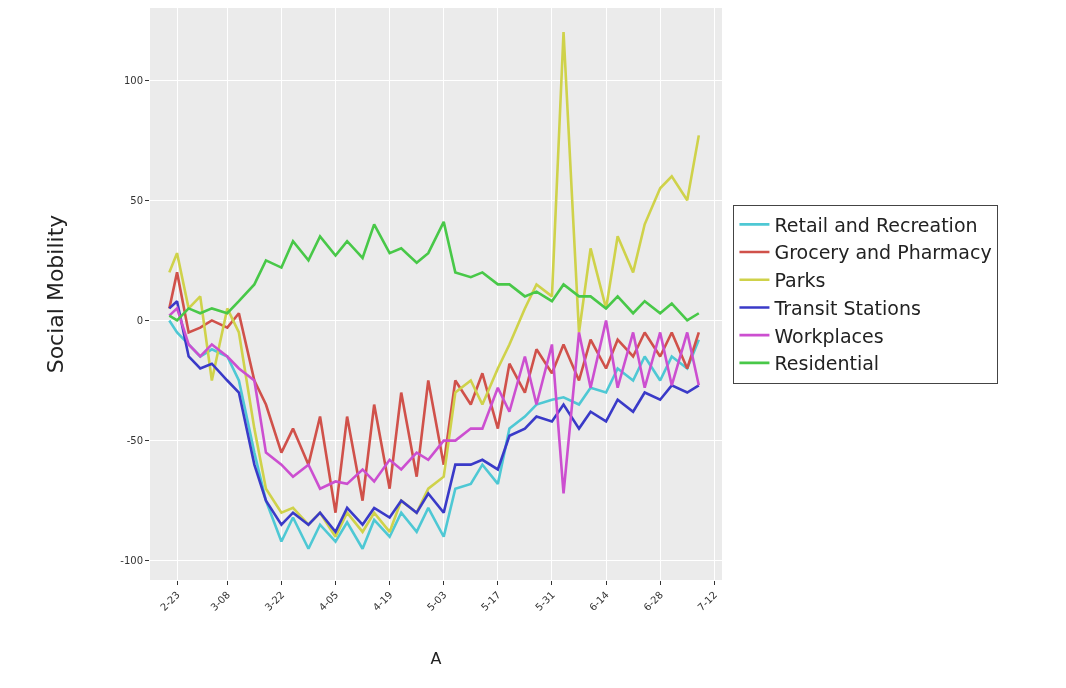 This screenshot has width=1066, height=688. I want to click on legend-label: Parks, so click(800, 280).